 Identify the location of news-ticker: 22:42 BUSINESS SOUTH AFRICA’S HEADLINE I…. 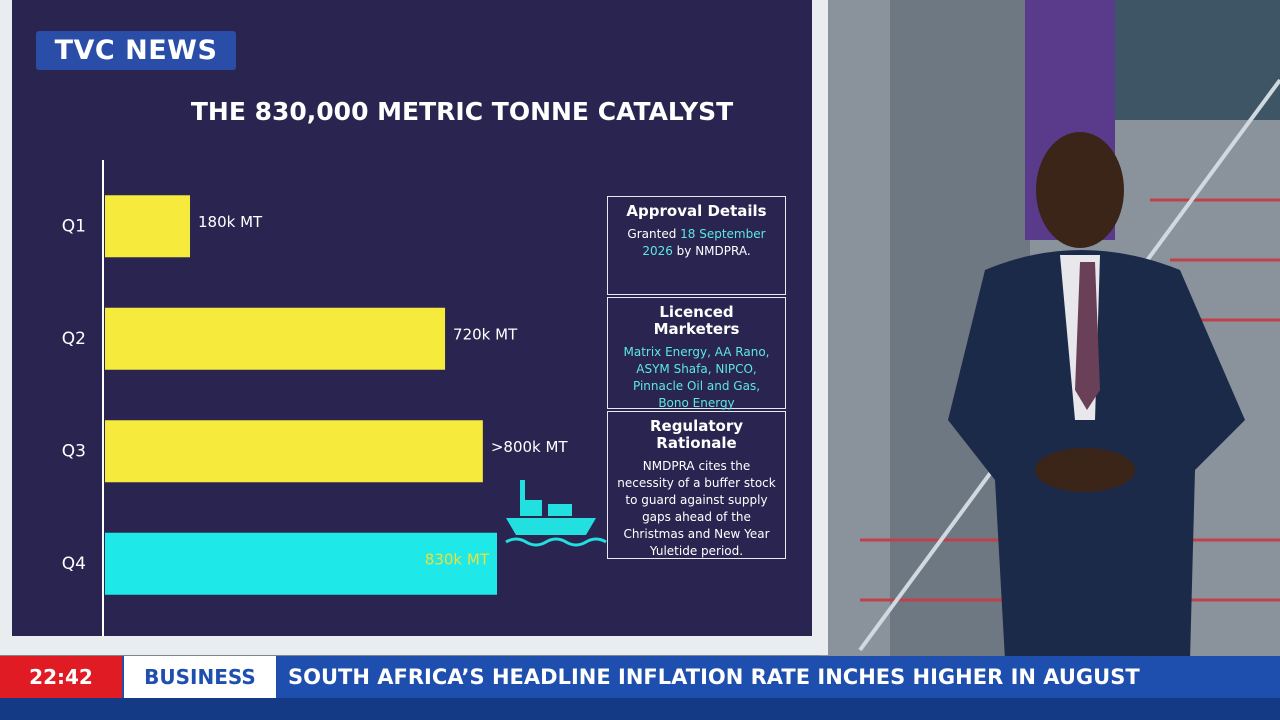
(640, 677).